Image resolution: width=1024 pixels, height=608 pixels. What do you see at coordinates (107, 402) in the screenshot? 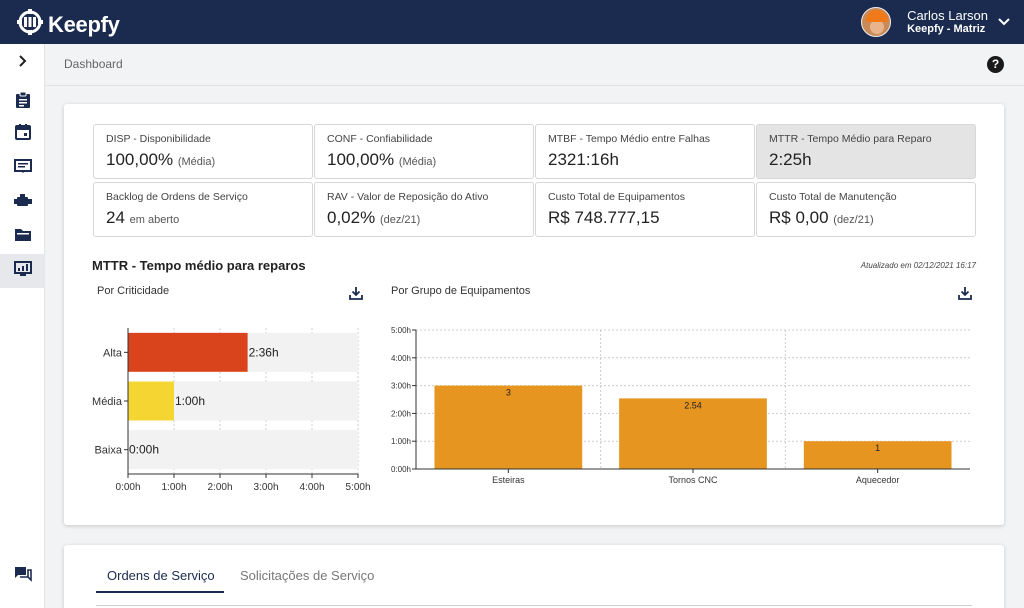
I see `category-label: Média` at bounding box center [107, 402].